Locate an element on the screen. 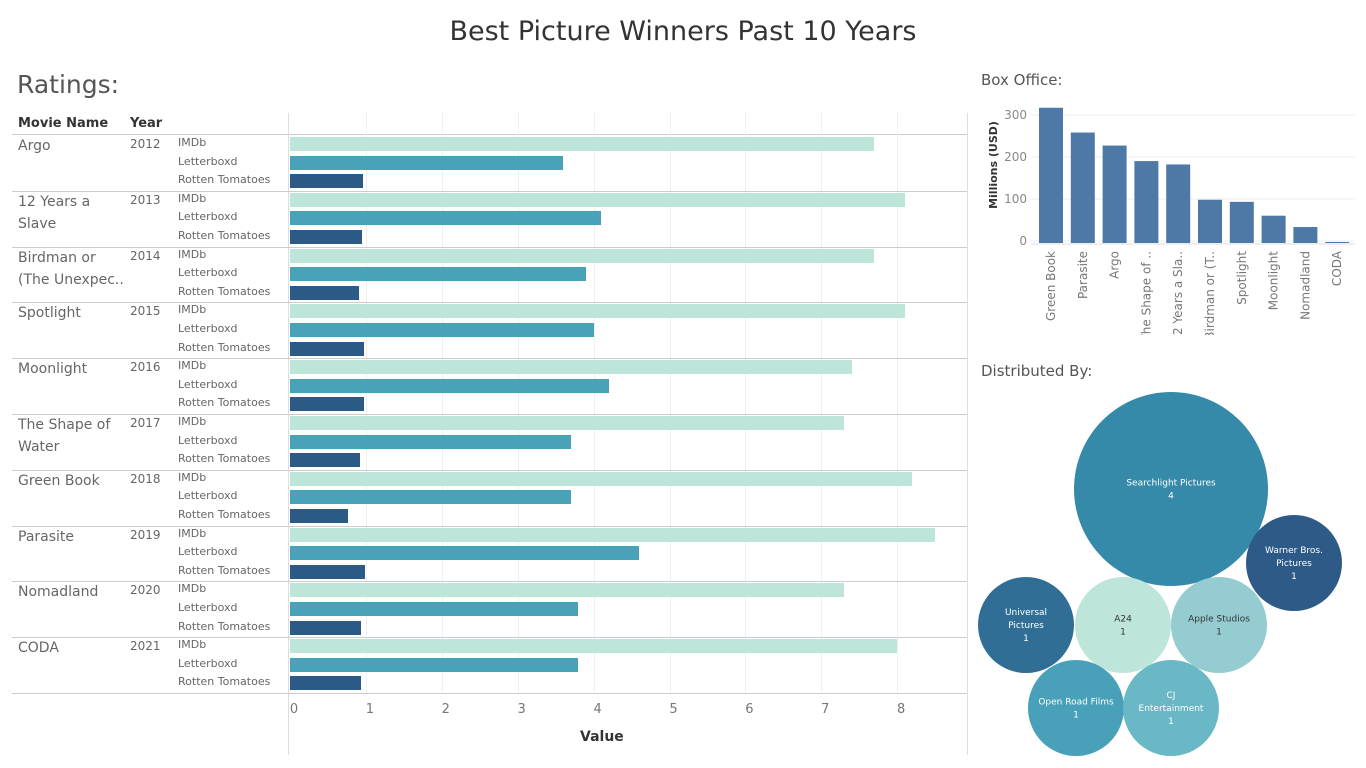 Image resolution: width=1366 pixels, height=768 pixels. movie-name: CODA is located at coordinates (73, 648).